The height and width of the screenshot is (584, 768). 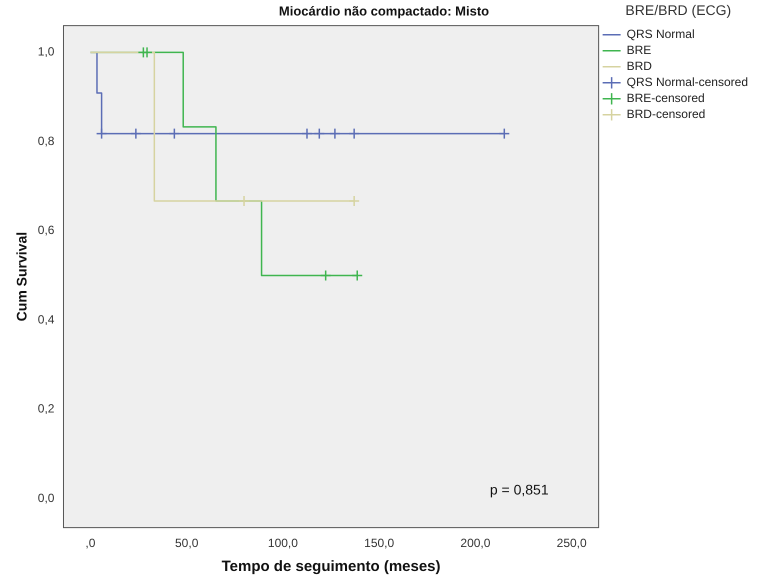 What do you see at coordinates (519, 489) in the screenshot?
I see `annotation: p = 0,851` at bounding box center [519, 489].